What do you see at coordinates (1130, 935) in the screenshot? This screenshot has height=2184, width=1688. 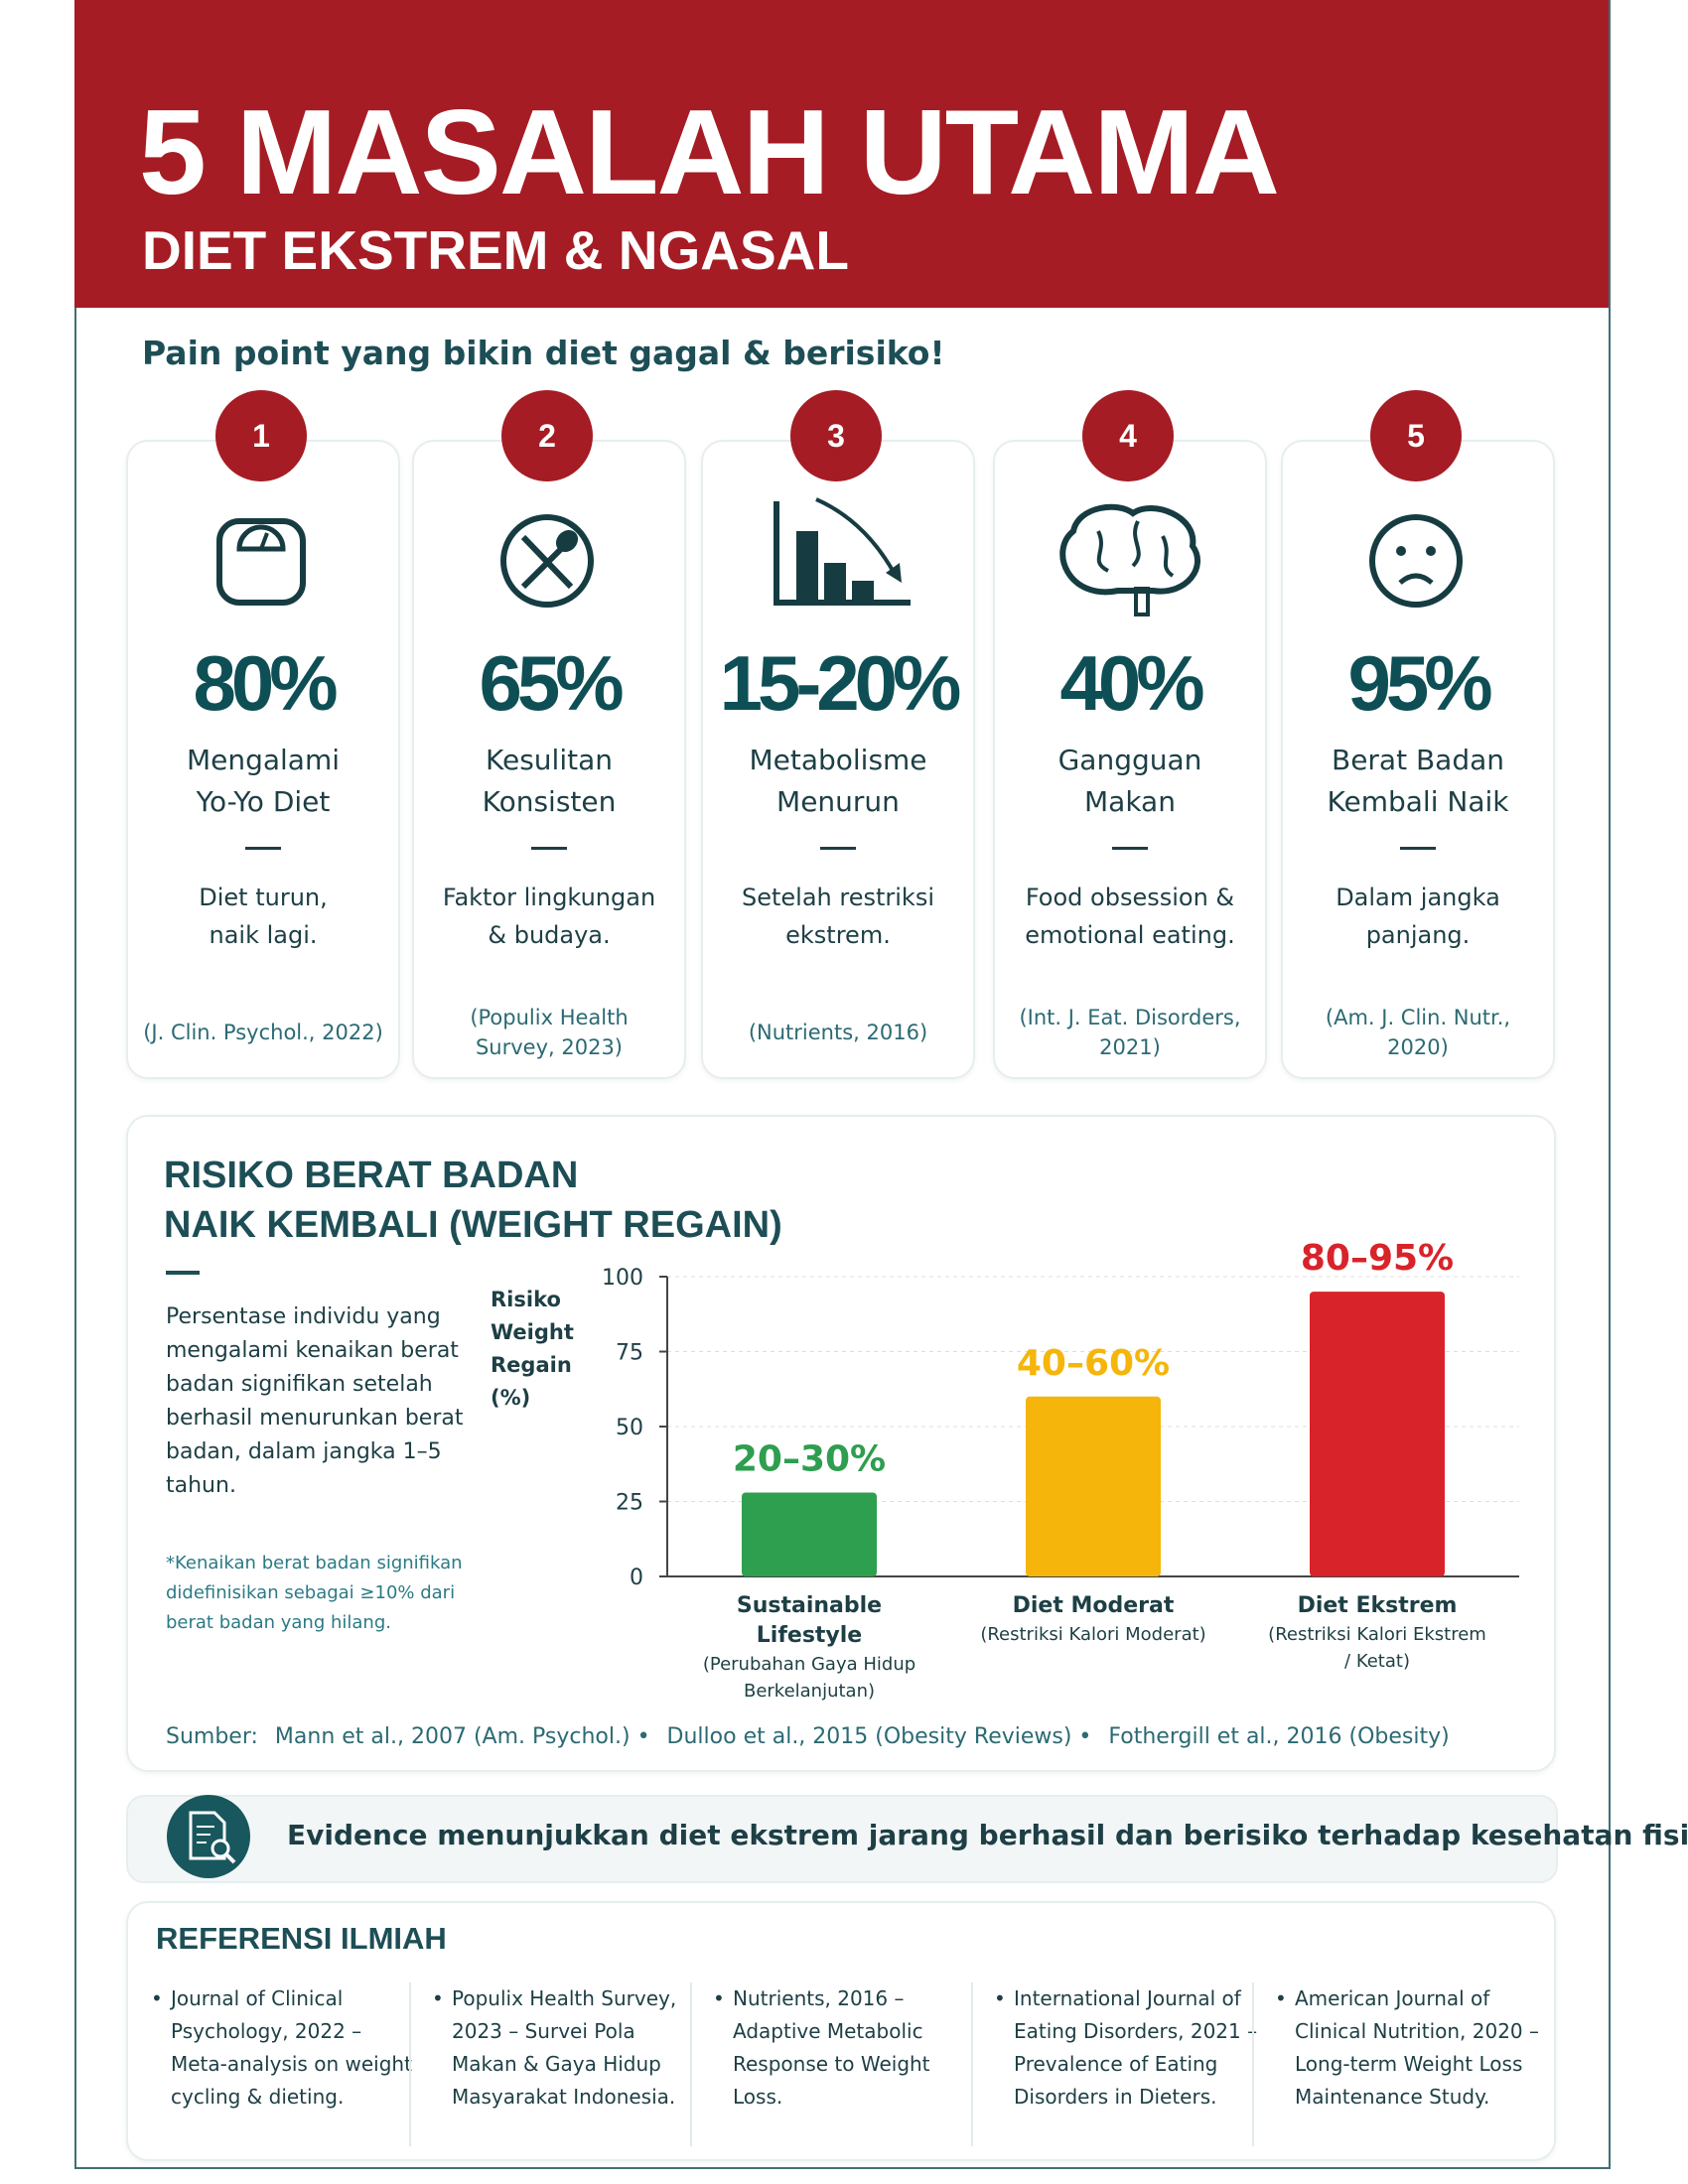 I see `desc-line: emotional eating.` at bounding box center [1130, 935].